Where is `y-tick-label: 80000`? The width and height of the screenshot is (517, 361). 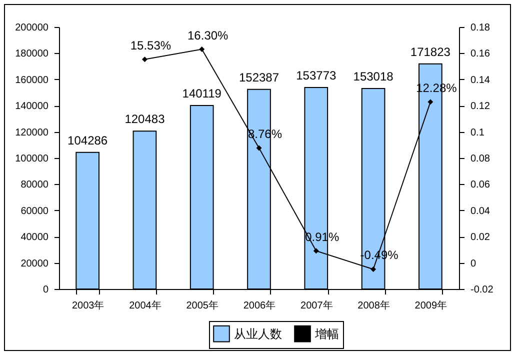
y-tick-label: 80000 is located at coordinates (34, 185).